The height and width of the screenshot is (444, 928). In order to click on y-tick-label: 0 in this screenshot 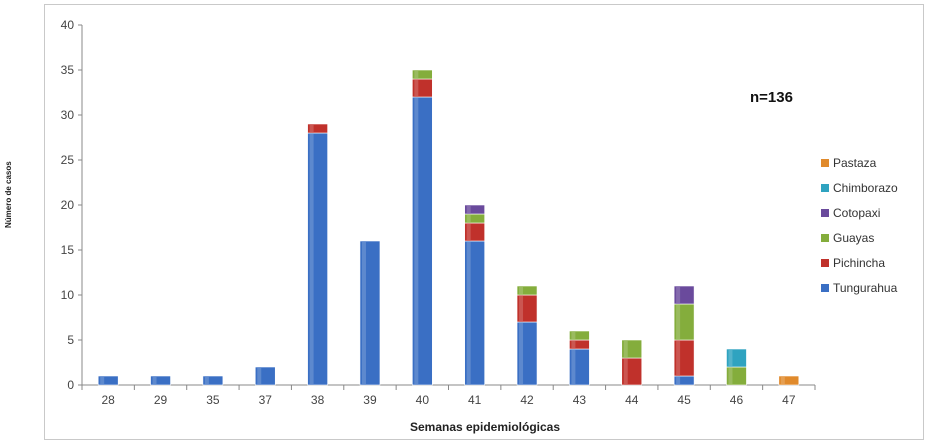, I will do `click(70, 385)`.